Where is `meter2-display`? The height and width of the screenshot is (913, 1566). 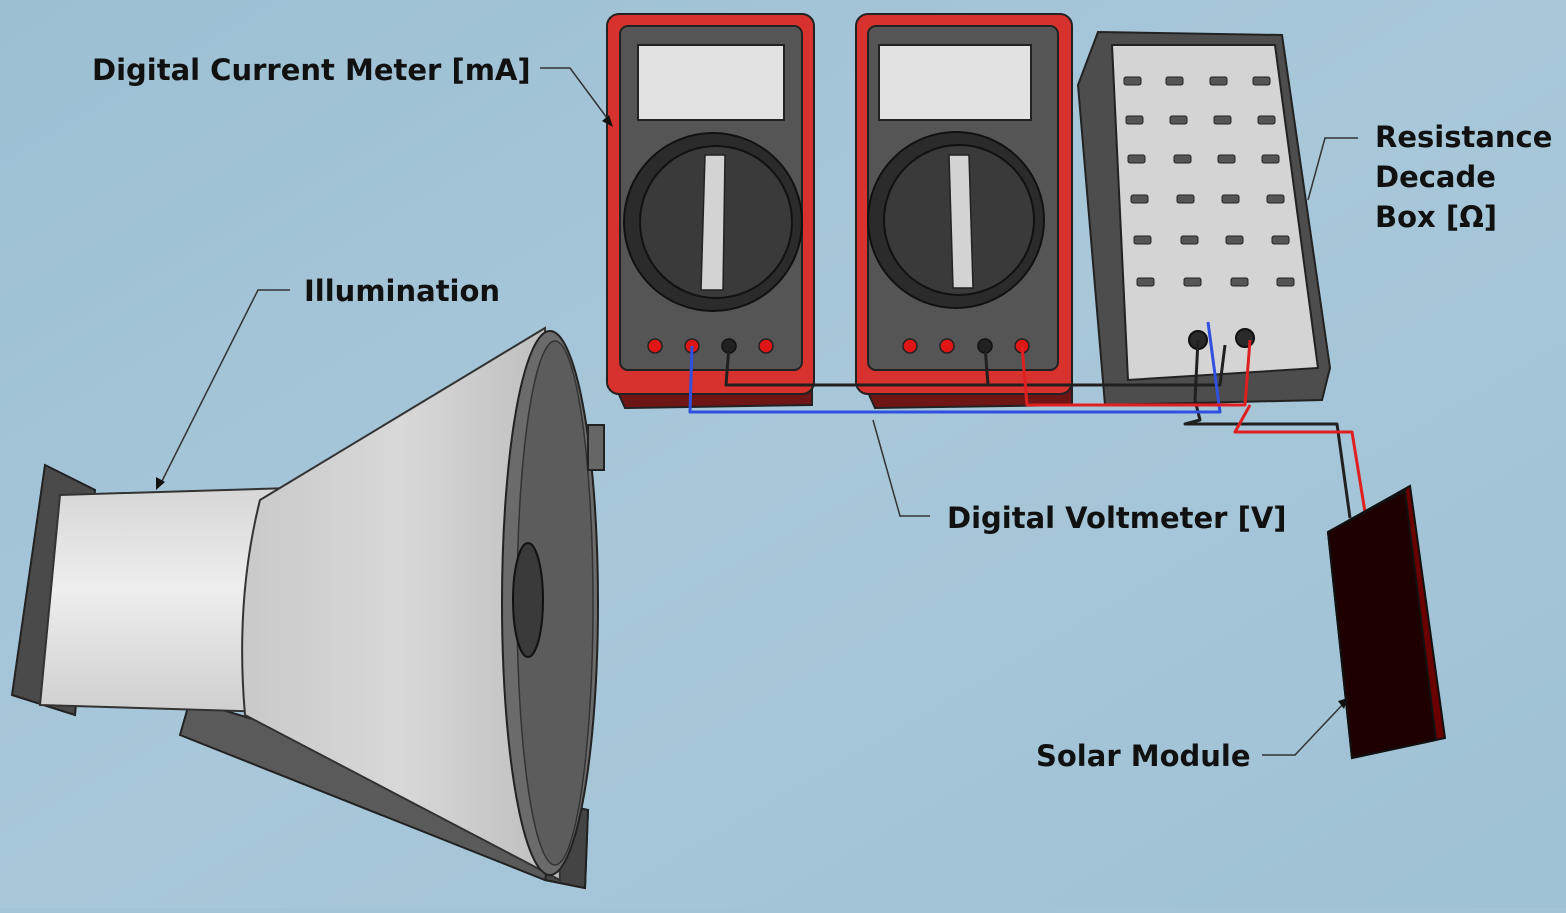
meter2-display is located at coordinates (955, 82).